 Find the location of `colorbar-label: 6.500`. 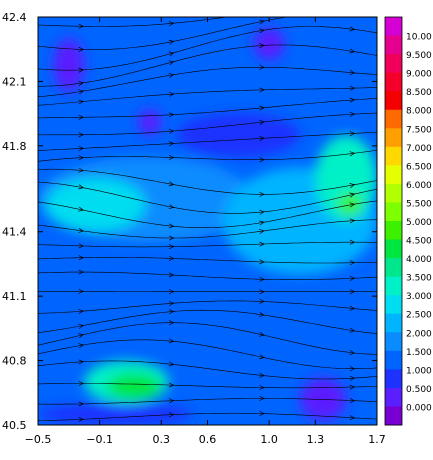

colorbar-label: 6.500 is located at coordinates (419, 167).